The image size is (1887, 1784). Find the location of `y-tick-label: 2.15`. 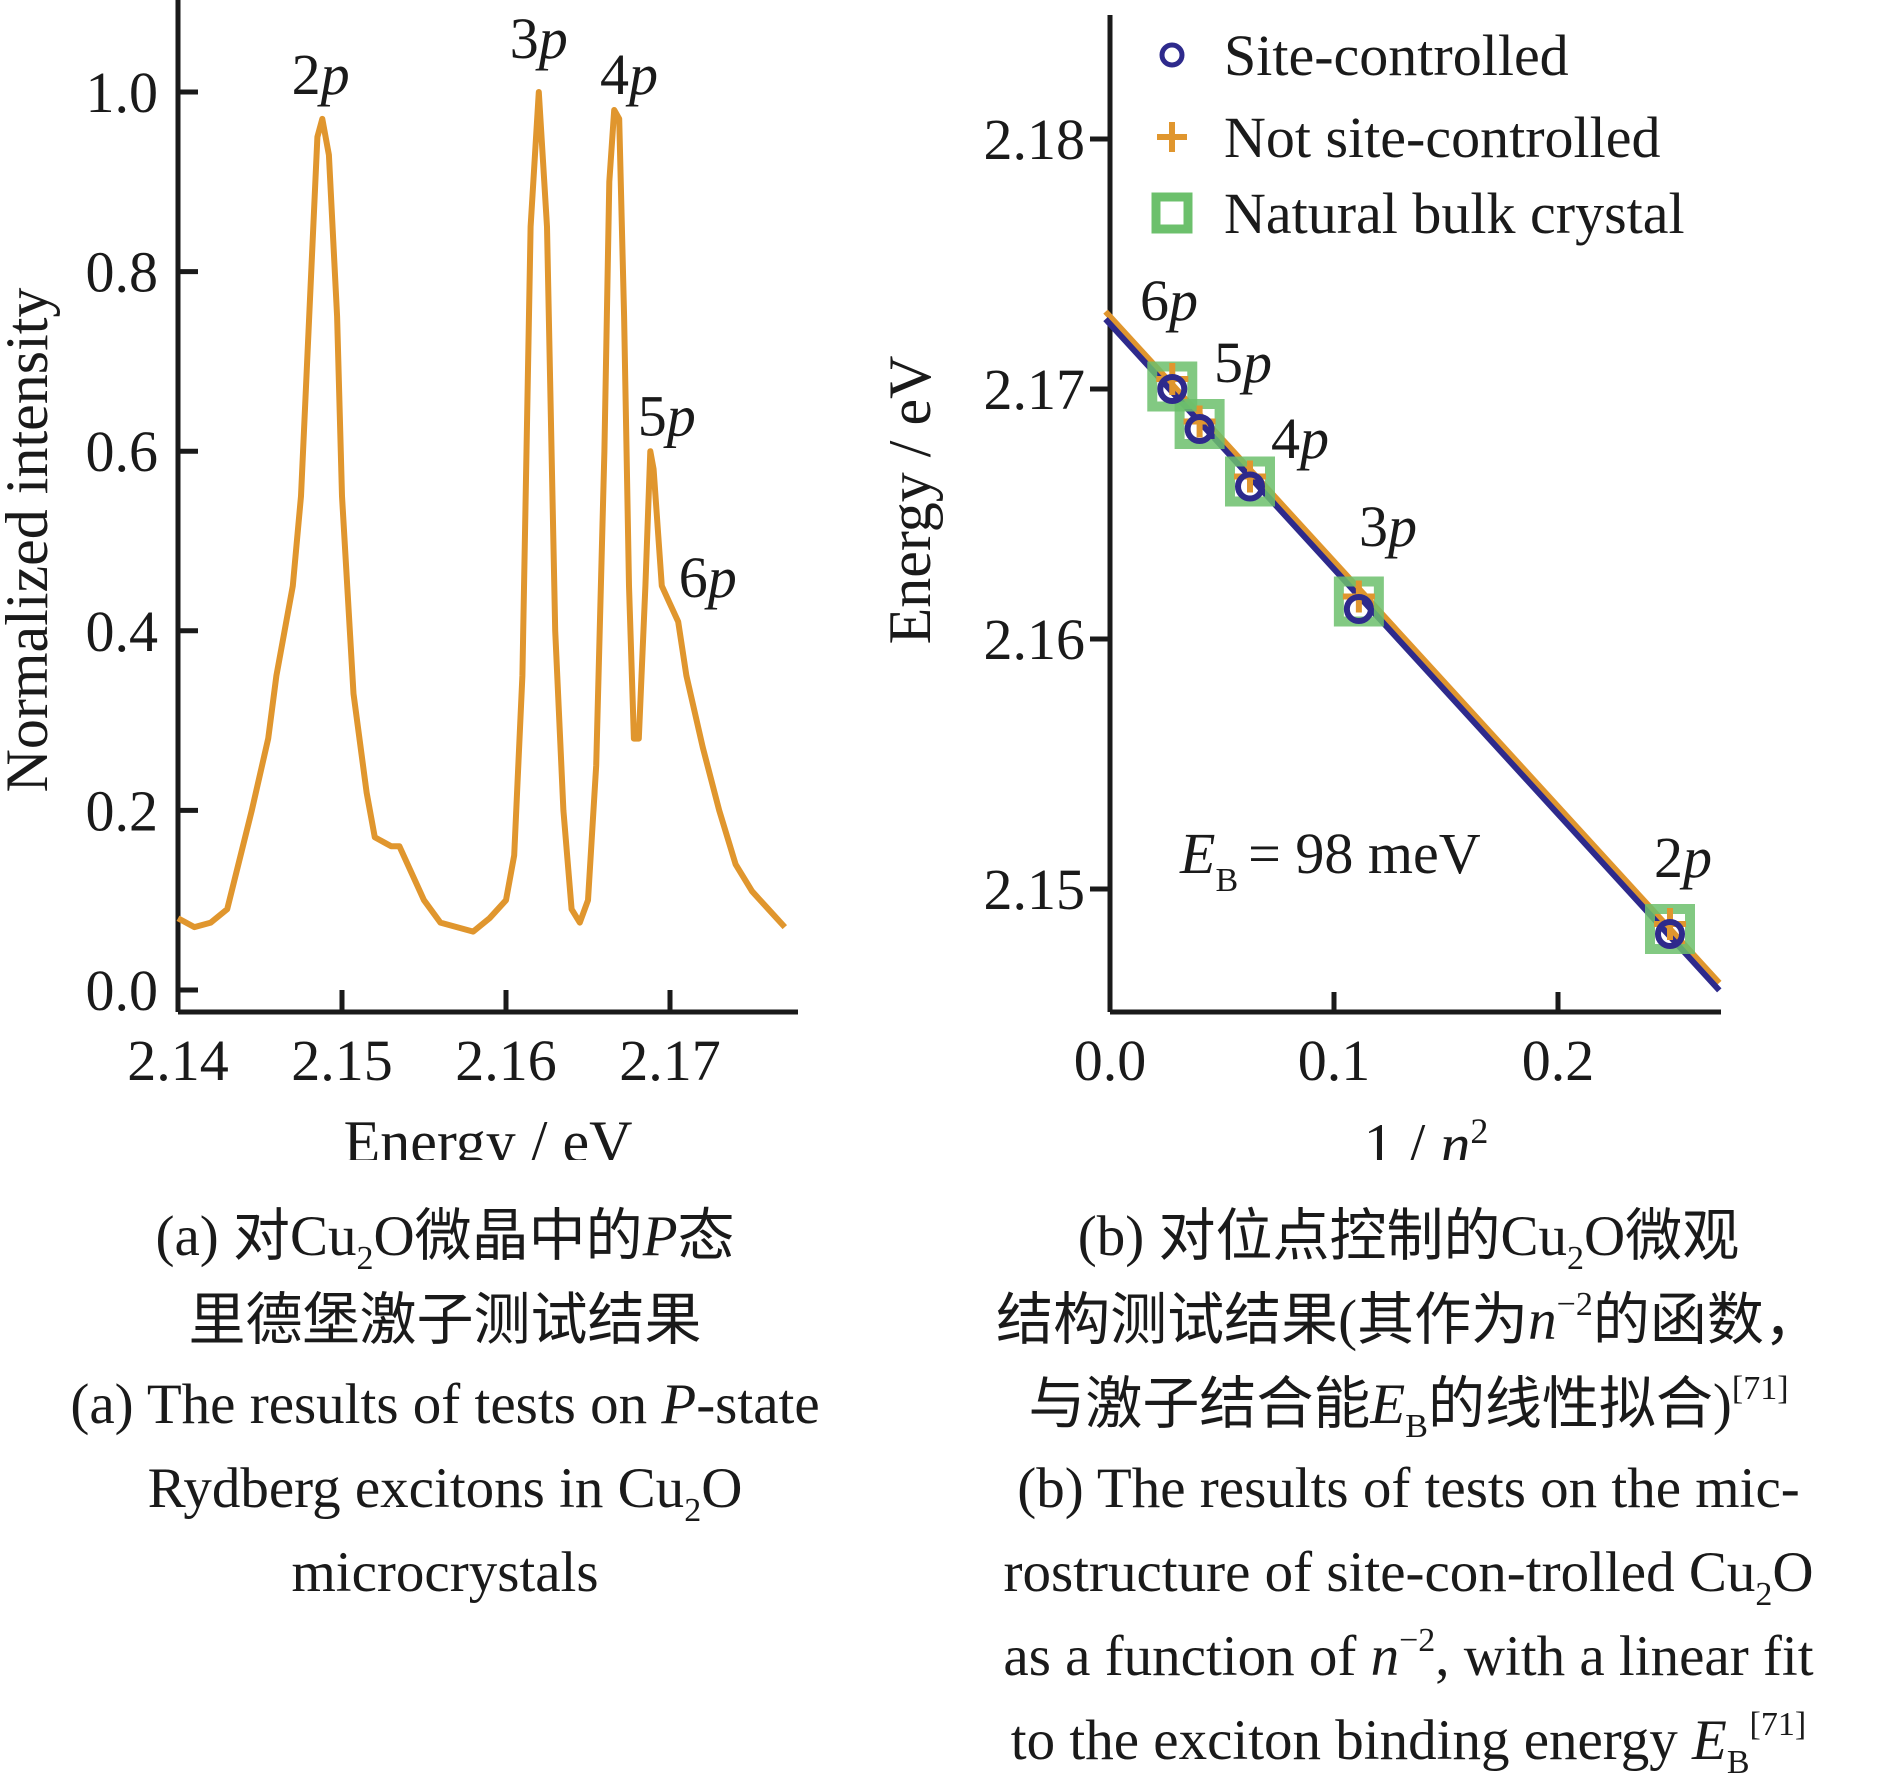

y-tick-label: 2.15 is located at coordinates (1035, 889).